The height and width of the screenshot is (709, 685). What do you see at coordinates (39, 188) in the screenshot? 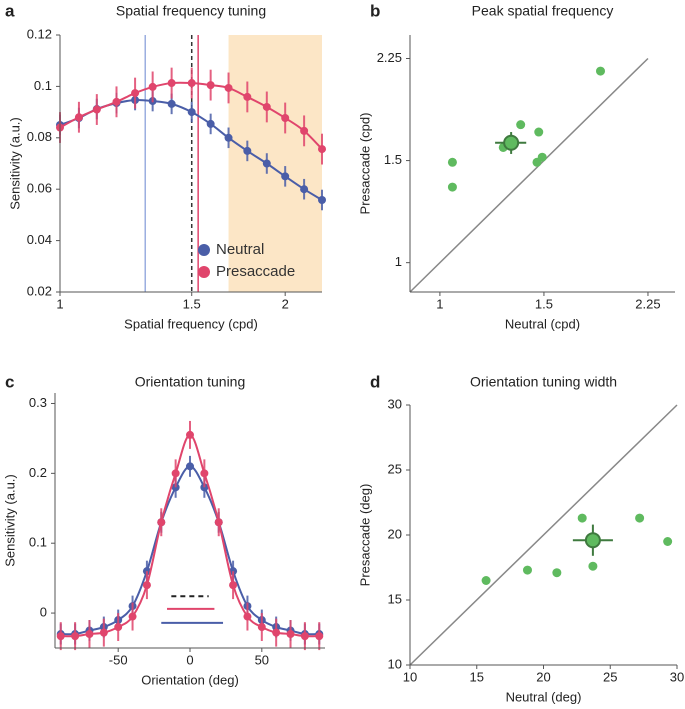
I see `y-tick-label: 0.06` at bounding box center [39, 188].